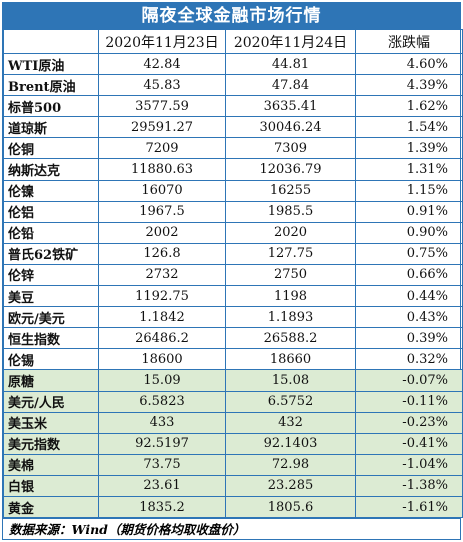 The height and width of the screenshot is (542, 463). What do you see at coordinates (290, 253) in the screenshot?
I see `row-value-2: 127.75` at bounding box center [290, 253].